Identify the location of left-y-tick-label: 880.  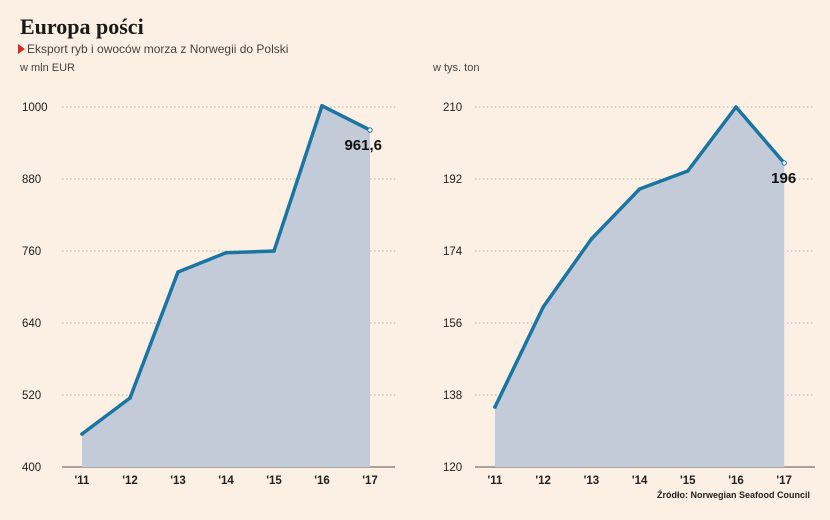
(31, 180).